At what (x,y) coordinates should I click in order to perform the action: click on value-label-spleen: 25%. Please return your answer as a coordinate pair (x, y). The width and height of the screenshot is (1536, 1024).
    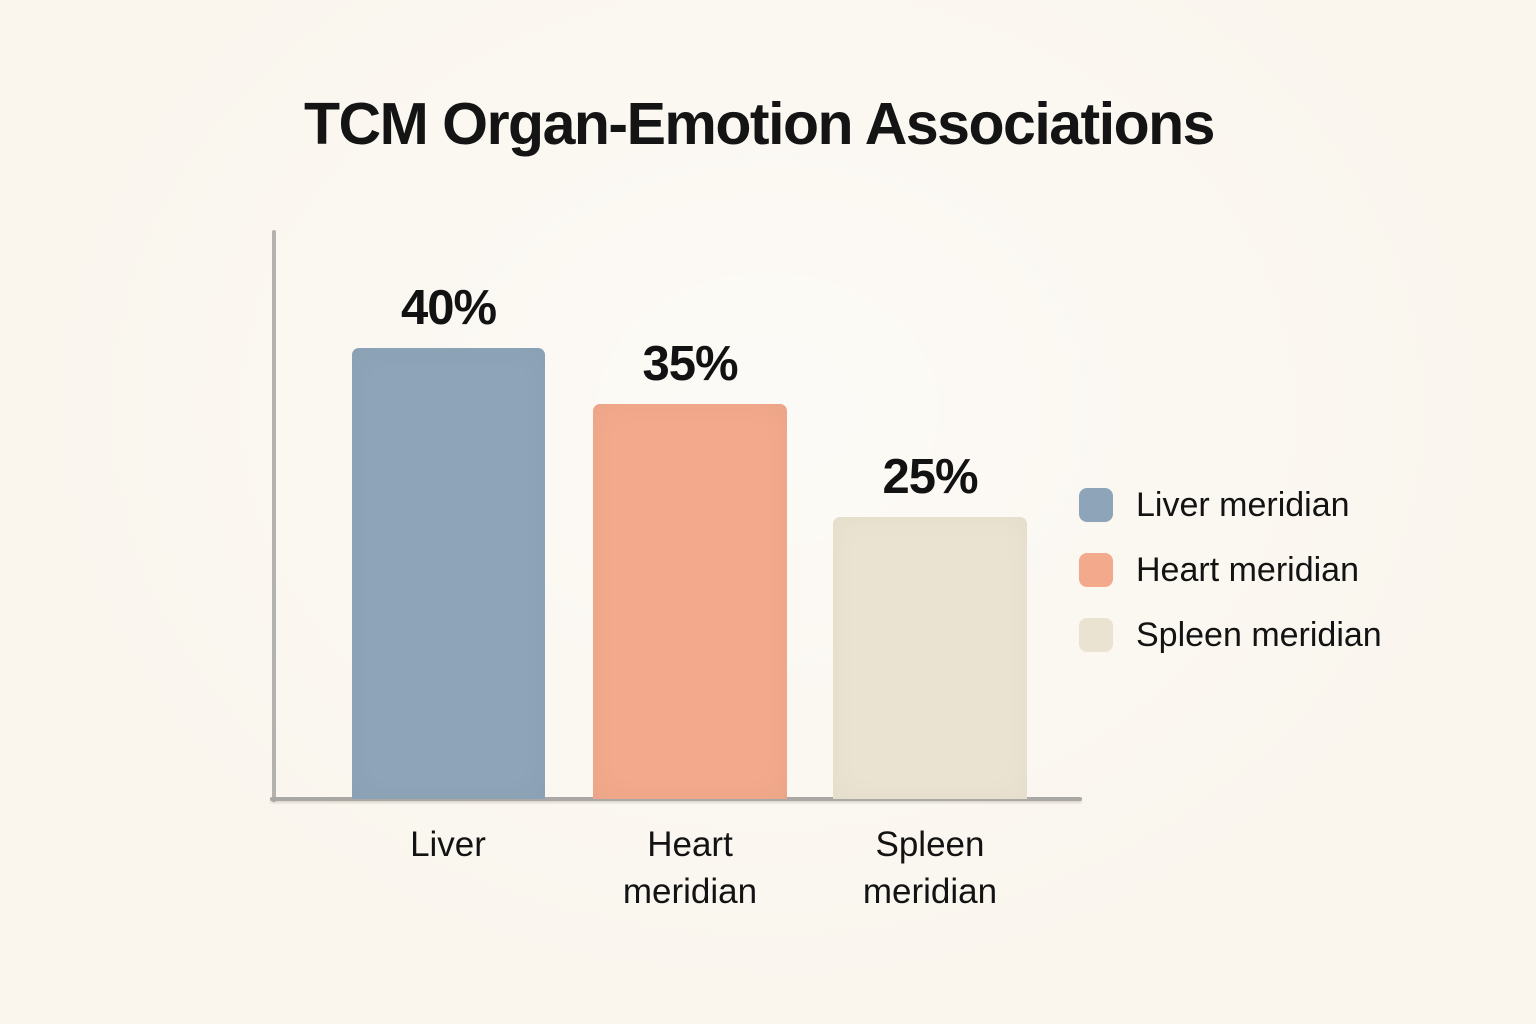
    Looking at the image, I should click on (930, 477).